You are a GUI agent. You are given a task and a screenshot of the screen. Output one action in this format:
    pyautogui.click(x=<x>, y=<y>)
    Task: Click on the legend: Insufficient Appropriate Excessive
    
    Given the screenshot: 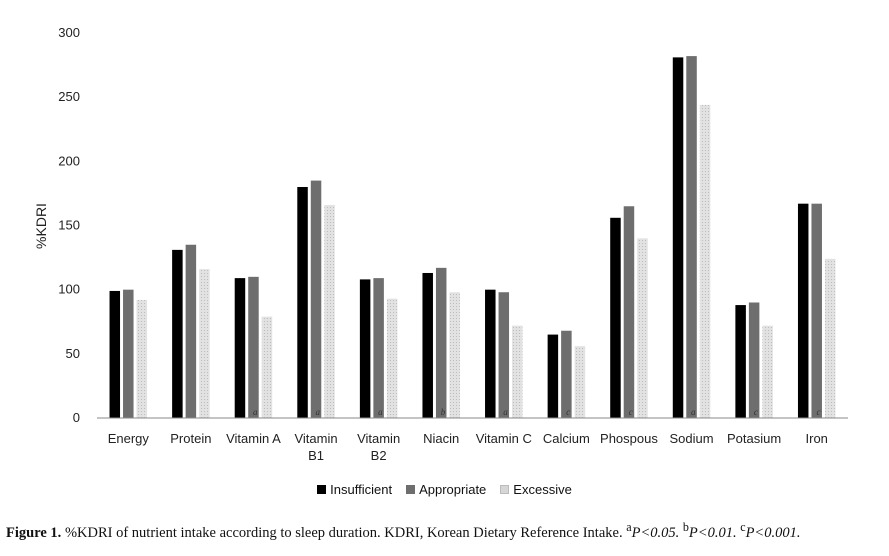 What is the action you would take?
    pyautogui.click(x=444, y=489)
    